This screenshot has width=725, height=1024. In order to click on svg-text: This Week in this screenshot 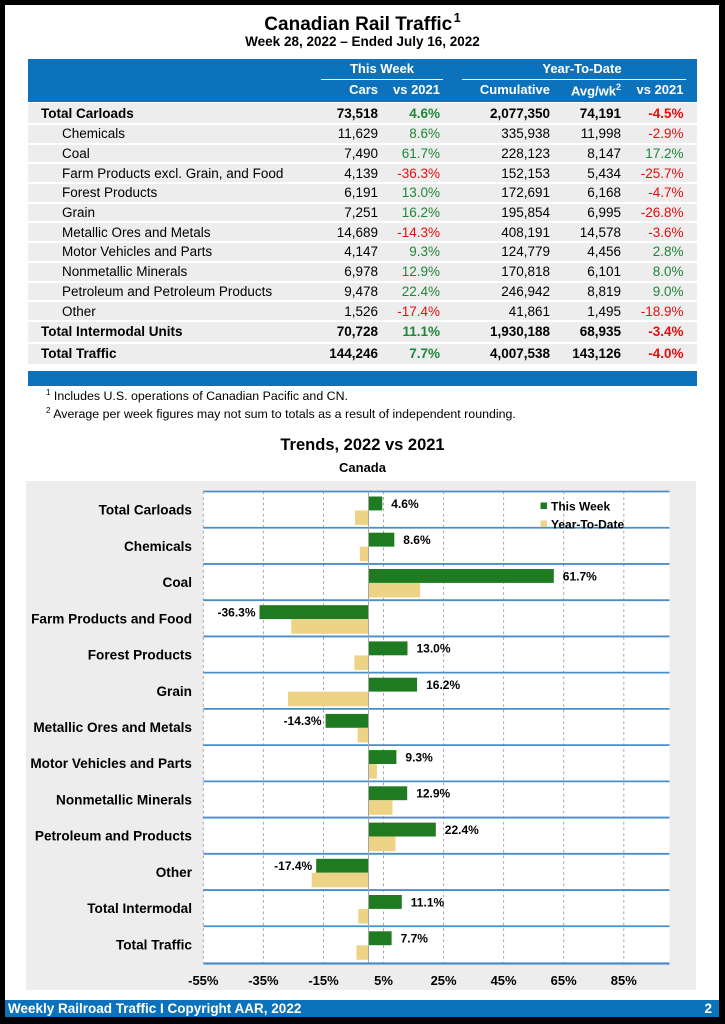, I will do `click(580, 507)`.